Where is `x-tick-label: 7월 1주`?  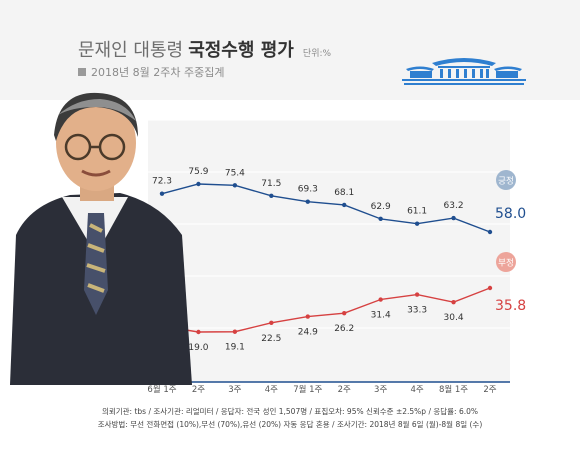
x-tick-label: 7월 1주 is located at coordinates (307, 389).